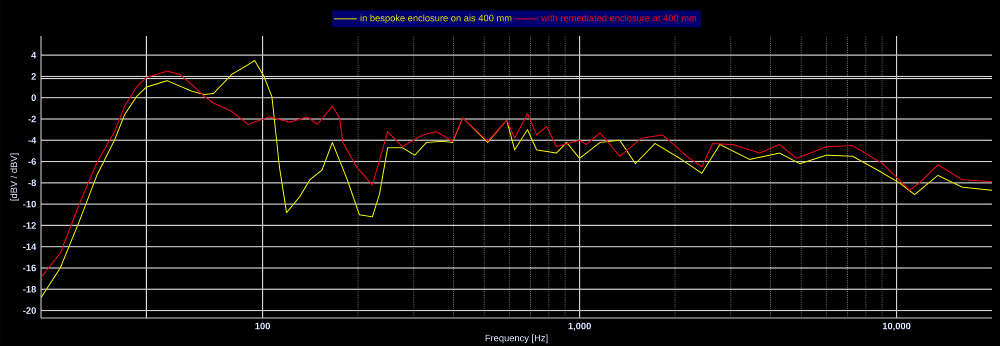 This screenshot has width=1000, height=348. Describe the element at coordinates (32, 119) in the screenshot. I see `y-tick-label: -2` at that location.